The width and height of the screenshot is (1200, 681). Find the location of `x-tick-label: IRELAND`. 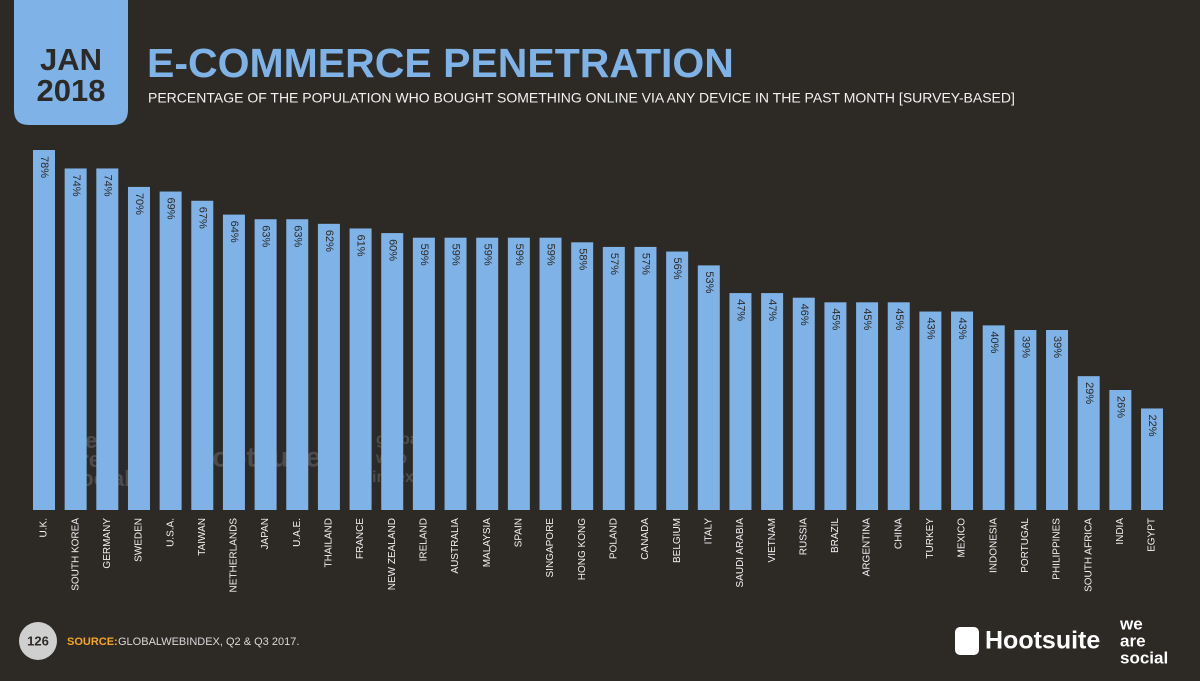

x-tick-label: IRELAND is located at coordinates (424, 539).